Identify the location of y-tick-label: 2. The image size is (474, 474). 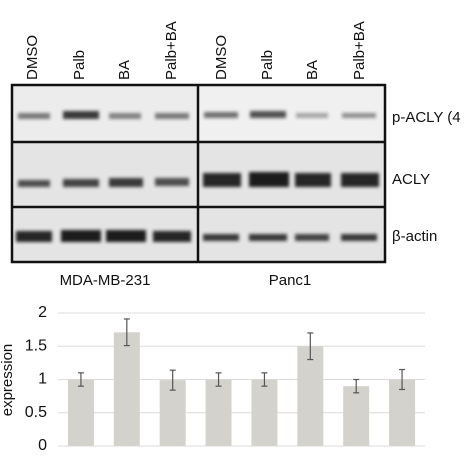
(42, 312).